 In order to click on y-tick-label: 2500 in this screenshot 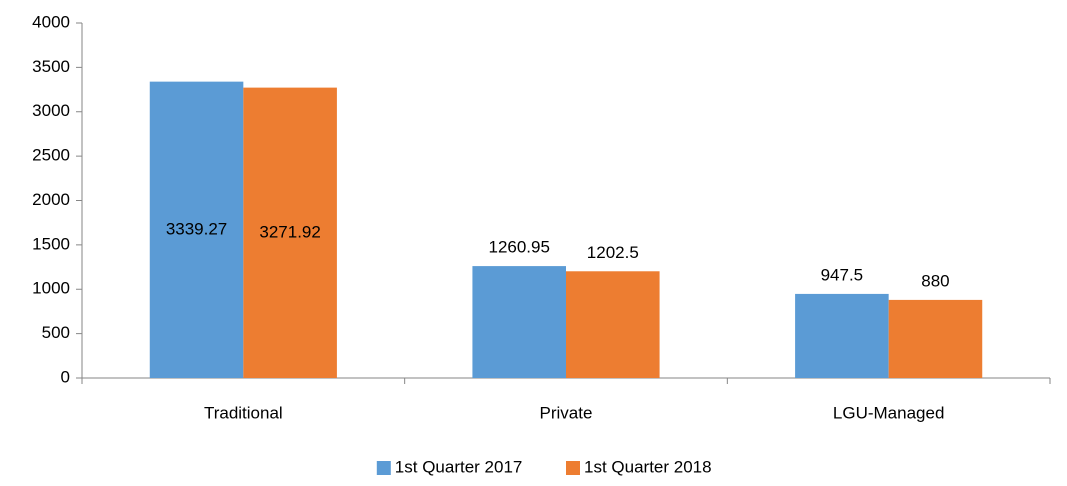, I will do `click(51, 155)`.